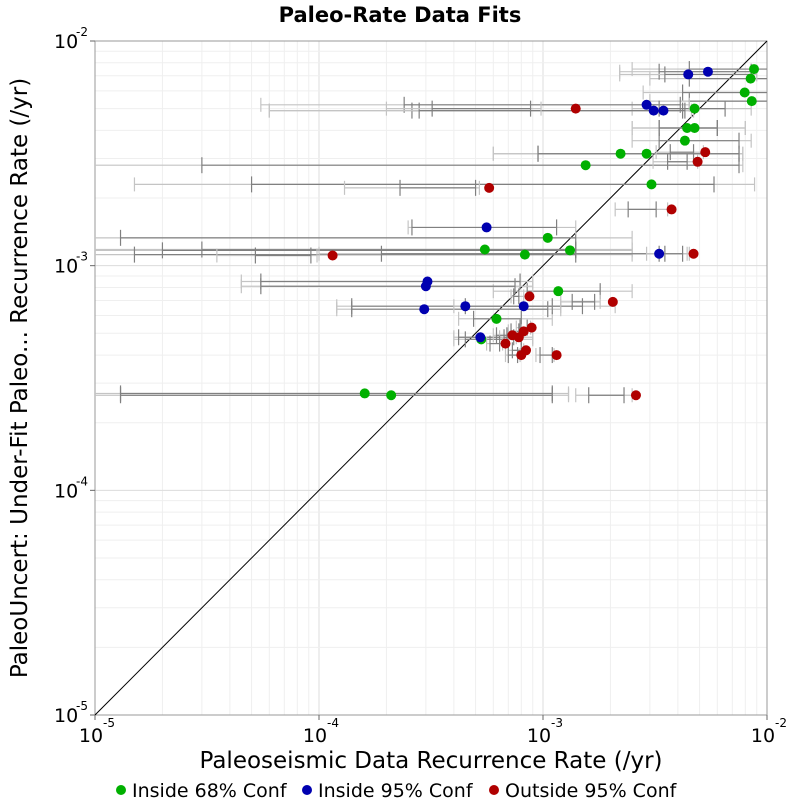 The image size is (800, 806). Describe the element at coordinates (109, 723) in the screenshot. I see `x-tick-exponent: -5` at that location.